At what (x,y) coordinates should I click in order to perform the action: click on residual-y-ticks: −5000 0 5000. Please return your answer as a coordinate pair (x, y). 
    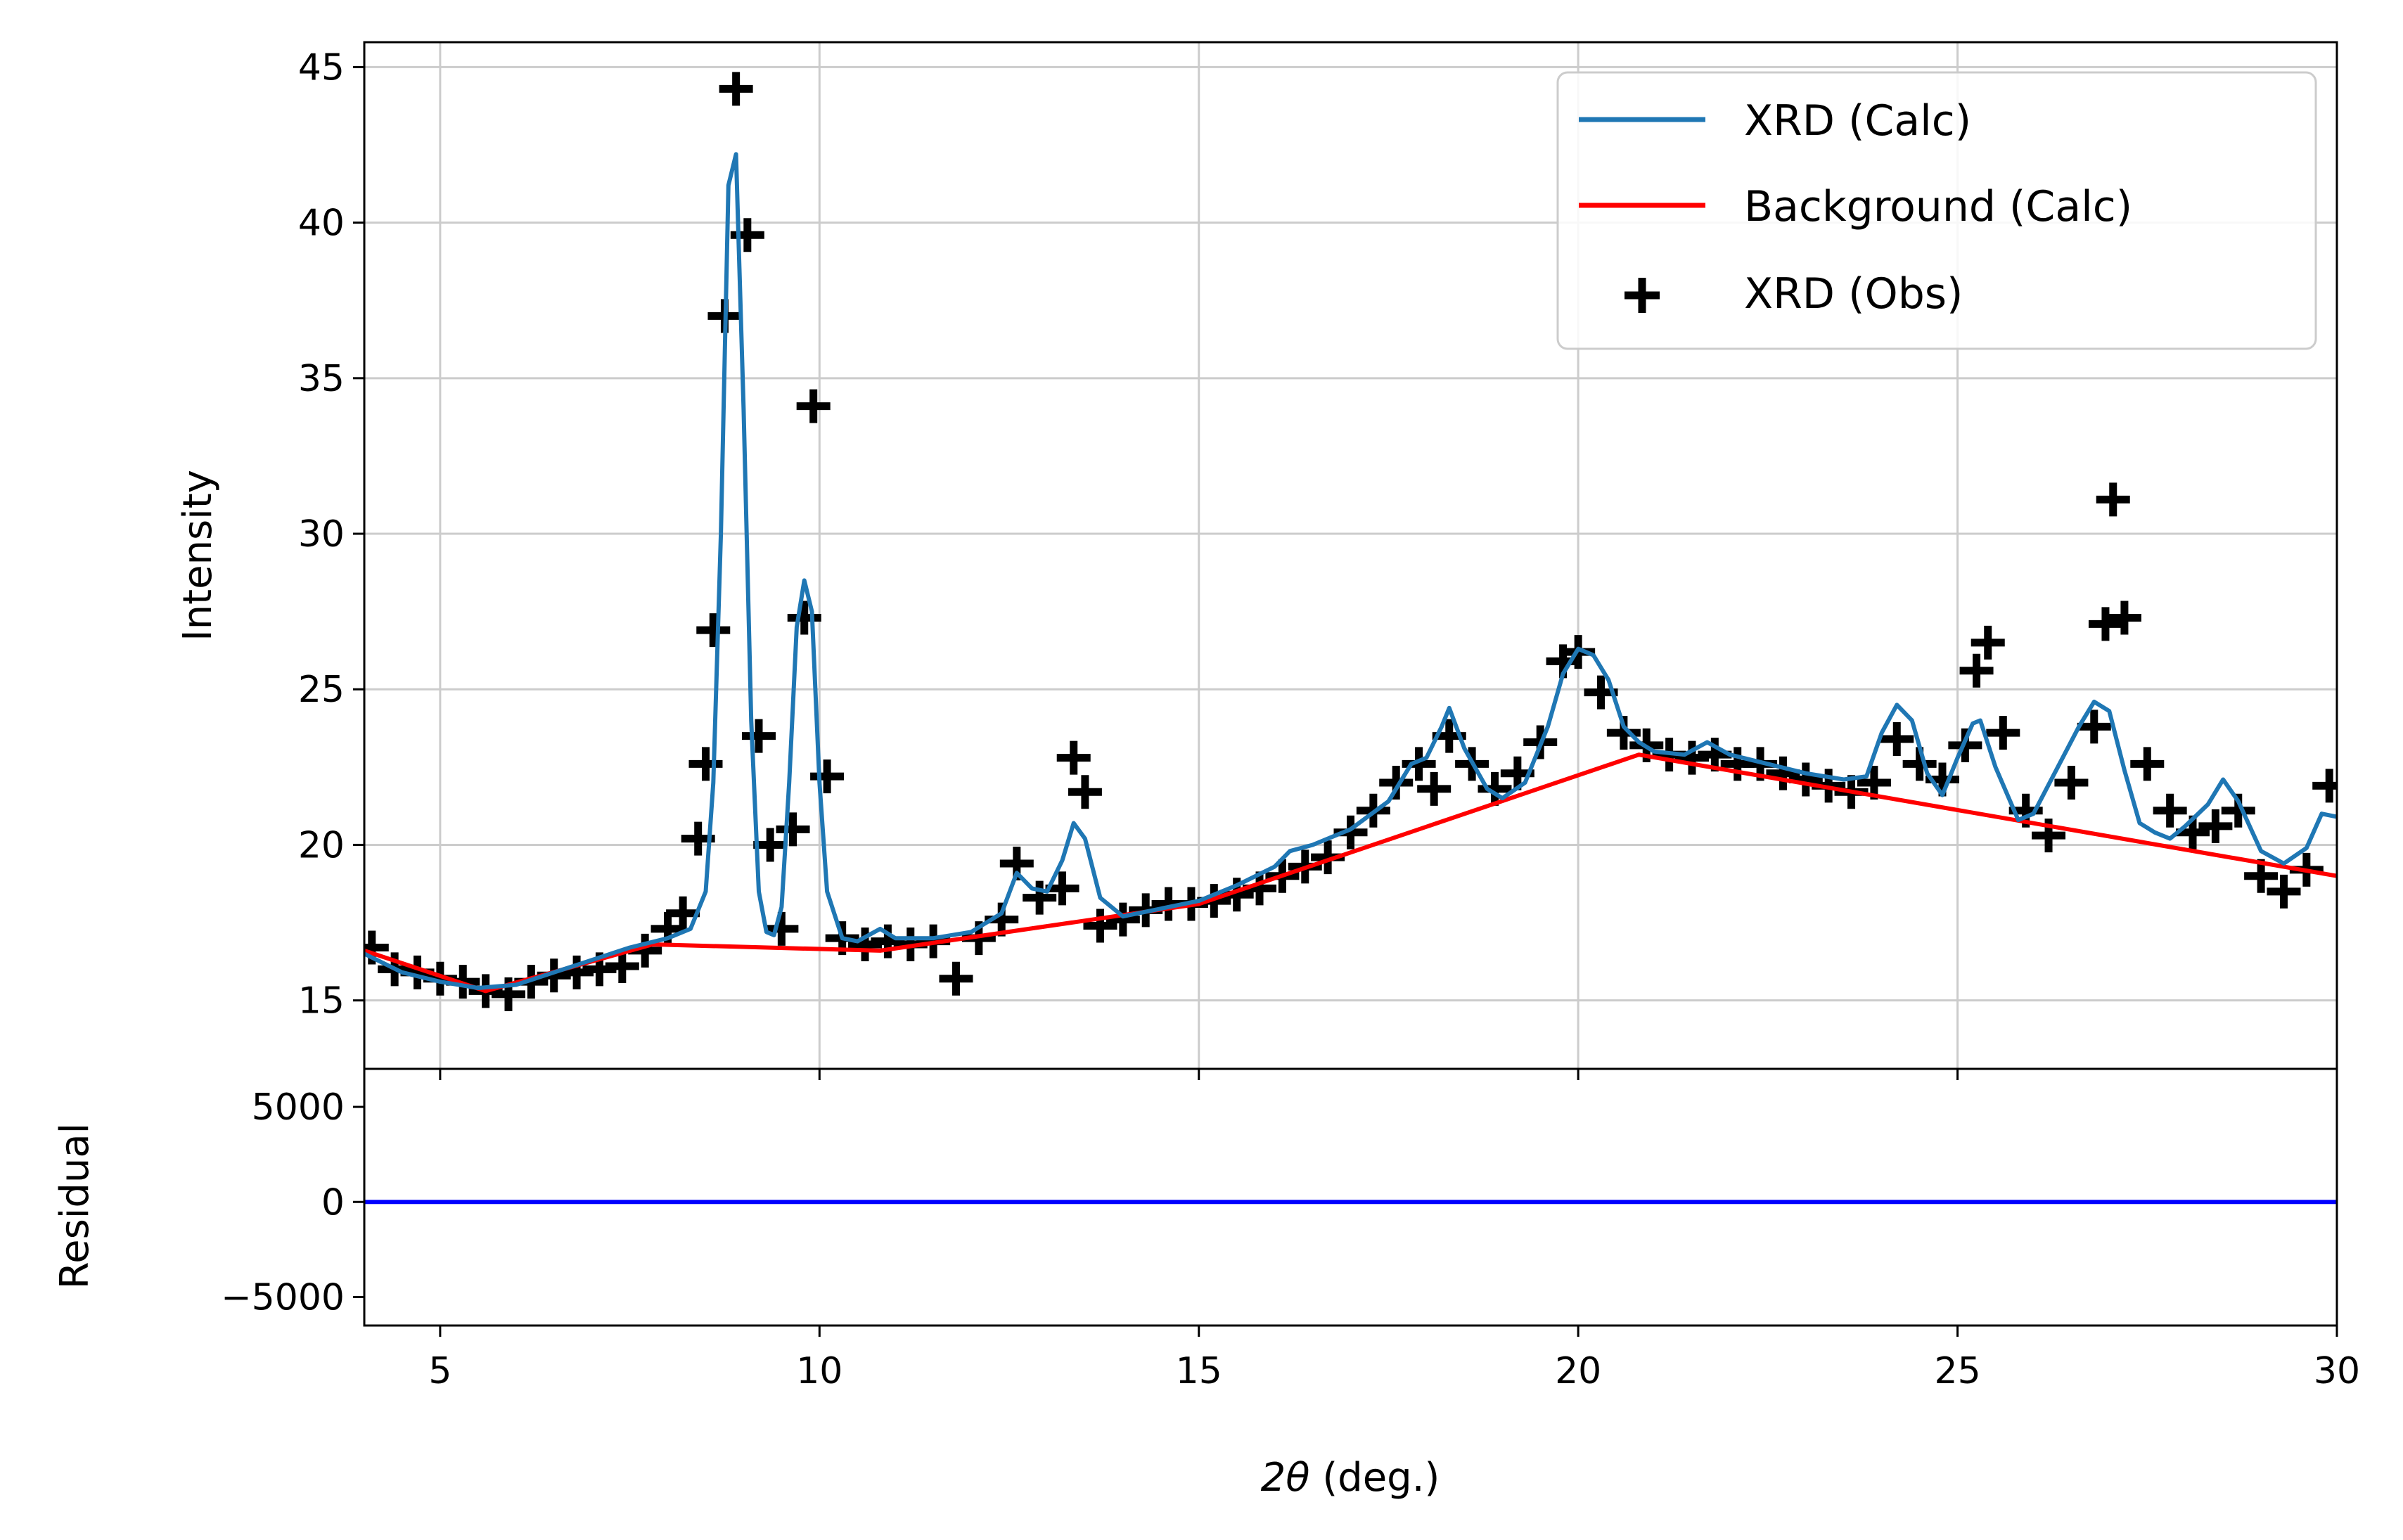
    Looking at the image, I should click on (292, 1202).